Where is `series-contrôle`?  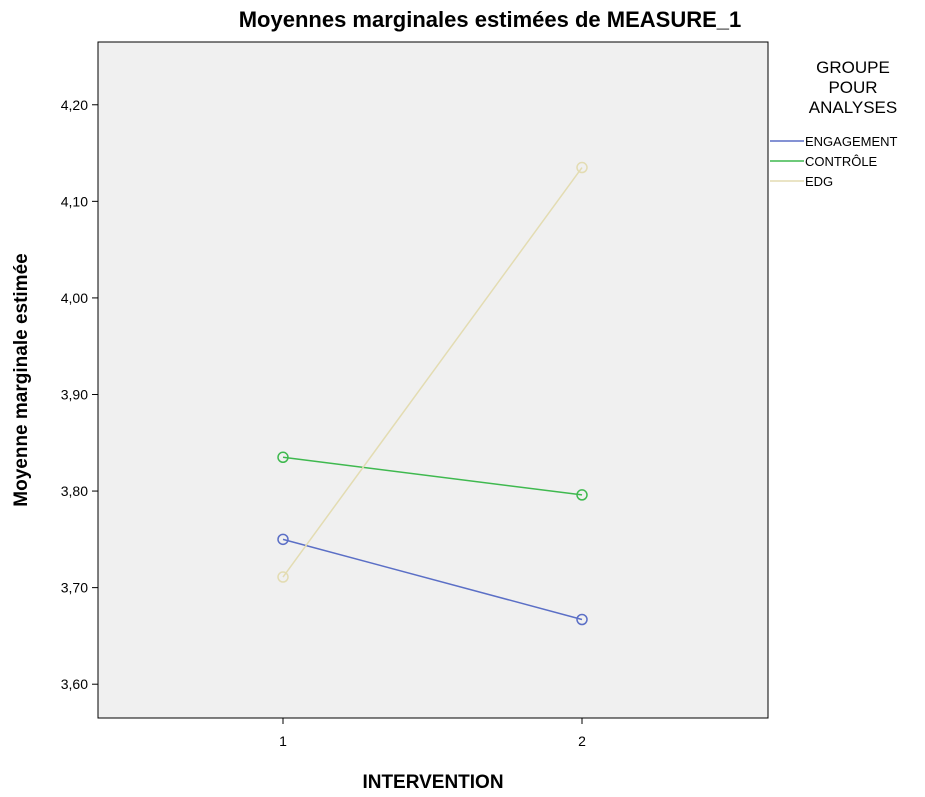
series-contrôle is located at coordinates (432, 476).